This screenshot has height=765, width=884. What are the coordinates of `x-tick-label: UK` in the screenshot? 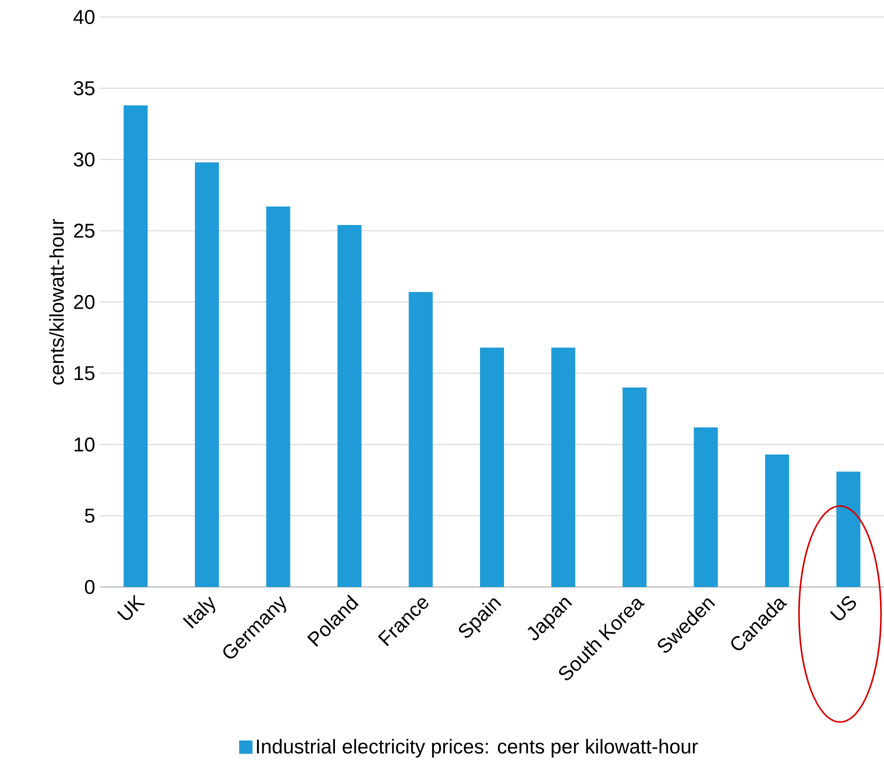 It's located at (131, 607).